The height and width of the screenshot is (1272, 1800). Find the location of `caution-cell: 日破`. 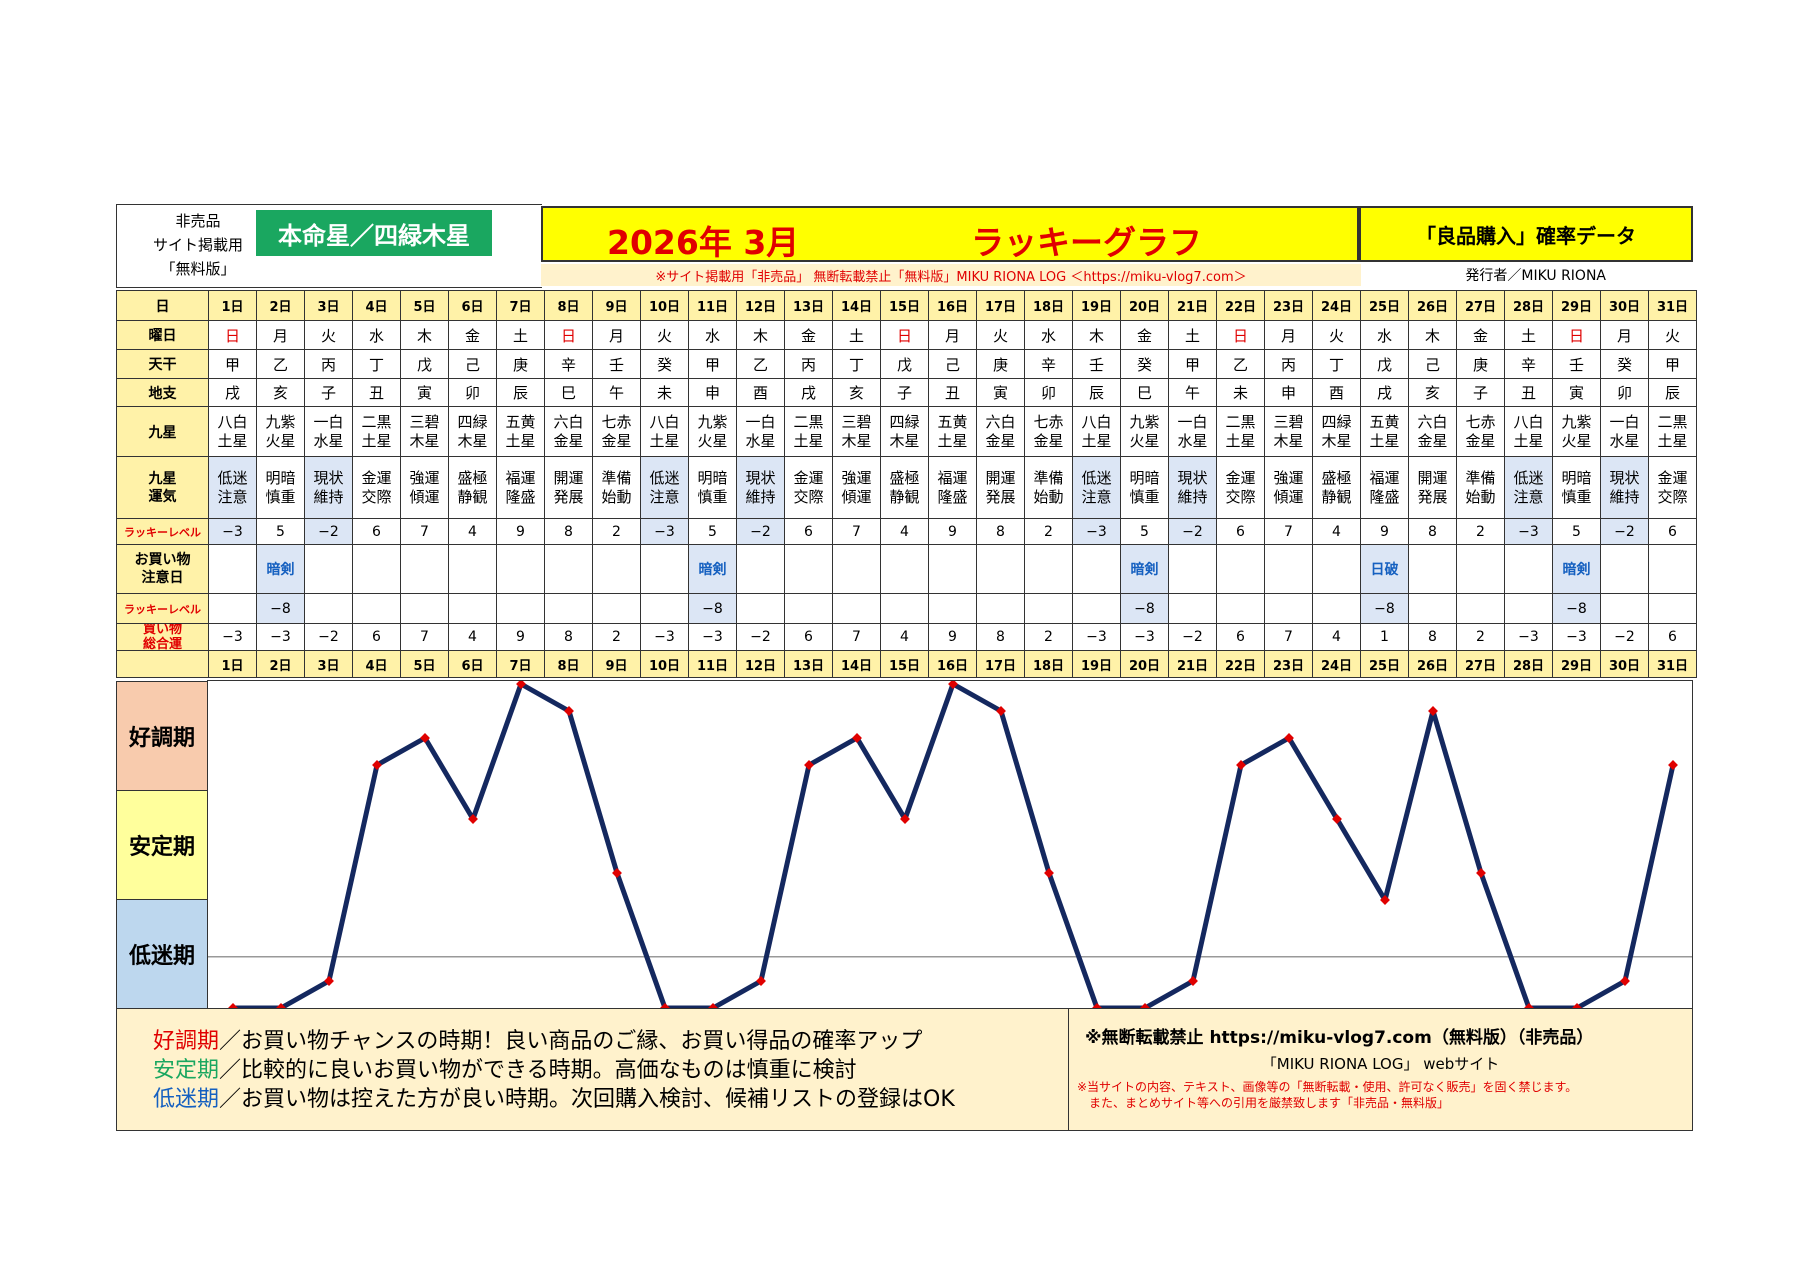

caution-cell: 日破 is located at coordinates (1384, 569).